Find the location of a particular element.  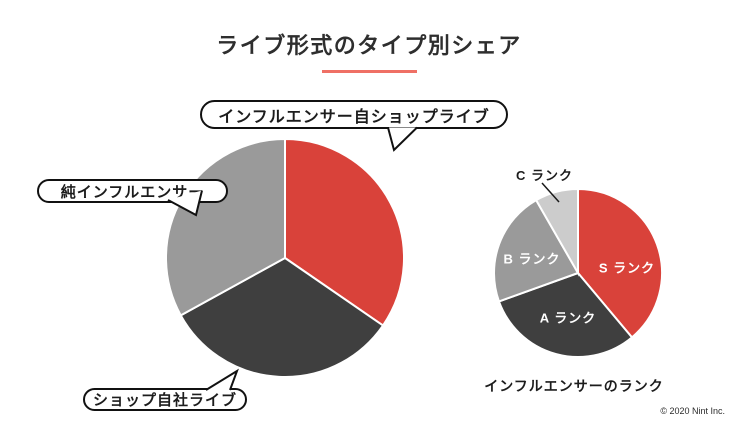

callout-shop-own-live: ショップ自社ライブ is located at coordinates (165, 399).